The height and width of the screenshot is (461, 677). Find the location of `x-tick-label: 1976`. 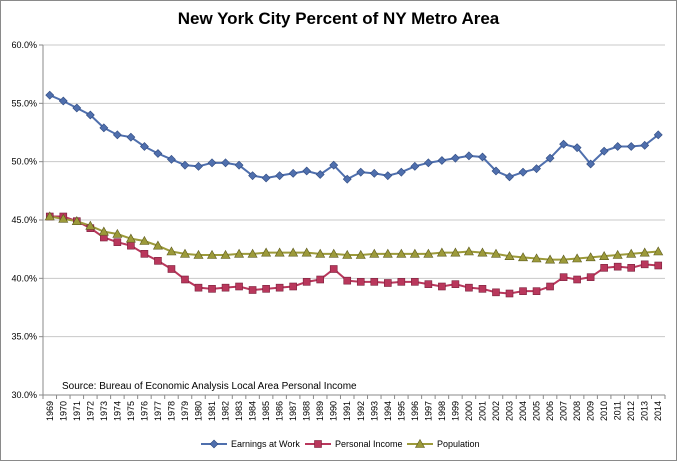

x-tick-label: 1976 is located at coordinates (144, 411).